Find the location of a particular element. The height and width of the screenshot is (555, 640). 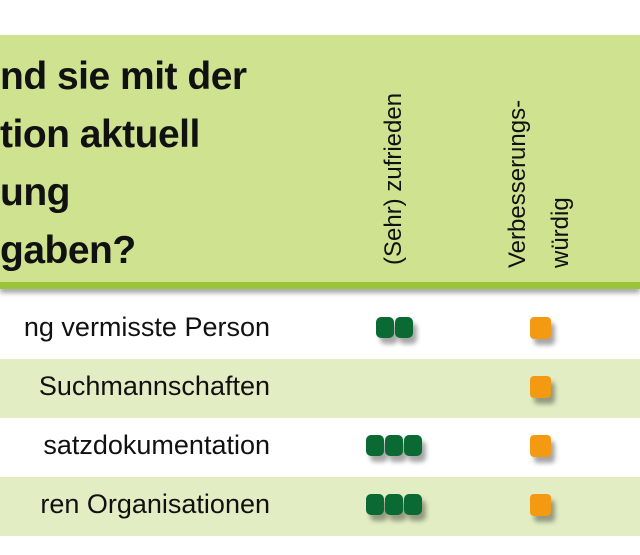

row-label: ng vermisste Person is located at coordinates (146, 327).